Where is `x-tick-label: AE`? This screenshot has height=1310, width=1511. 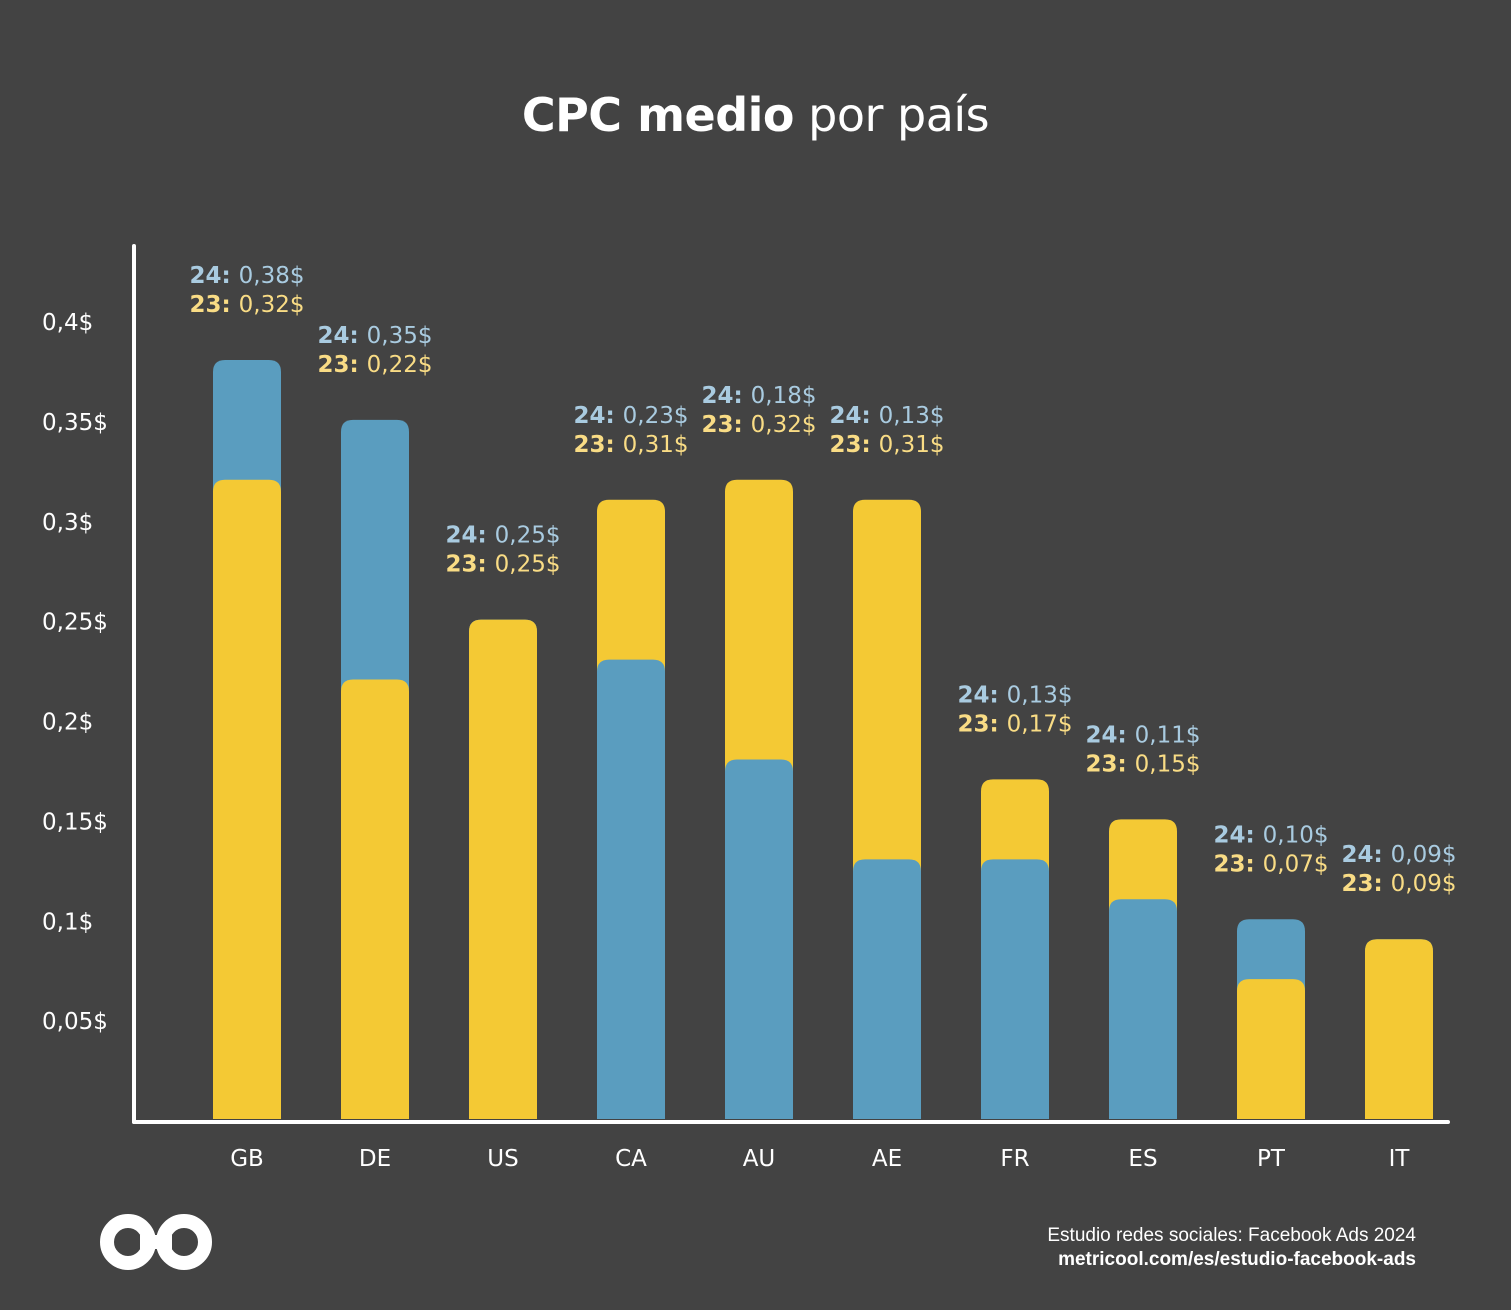
x-tick-label: AE is located at coordinates (887, 1159).